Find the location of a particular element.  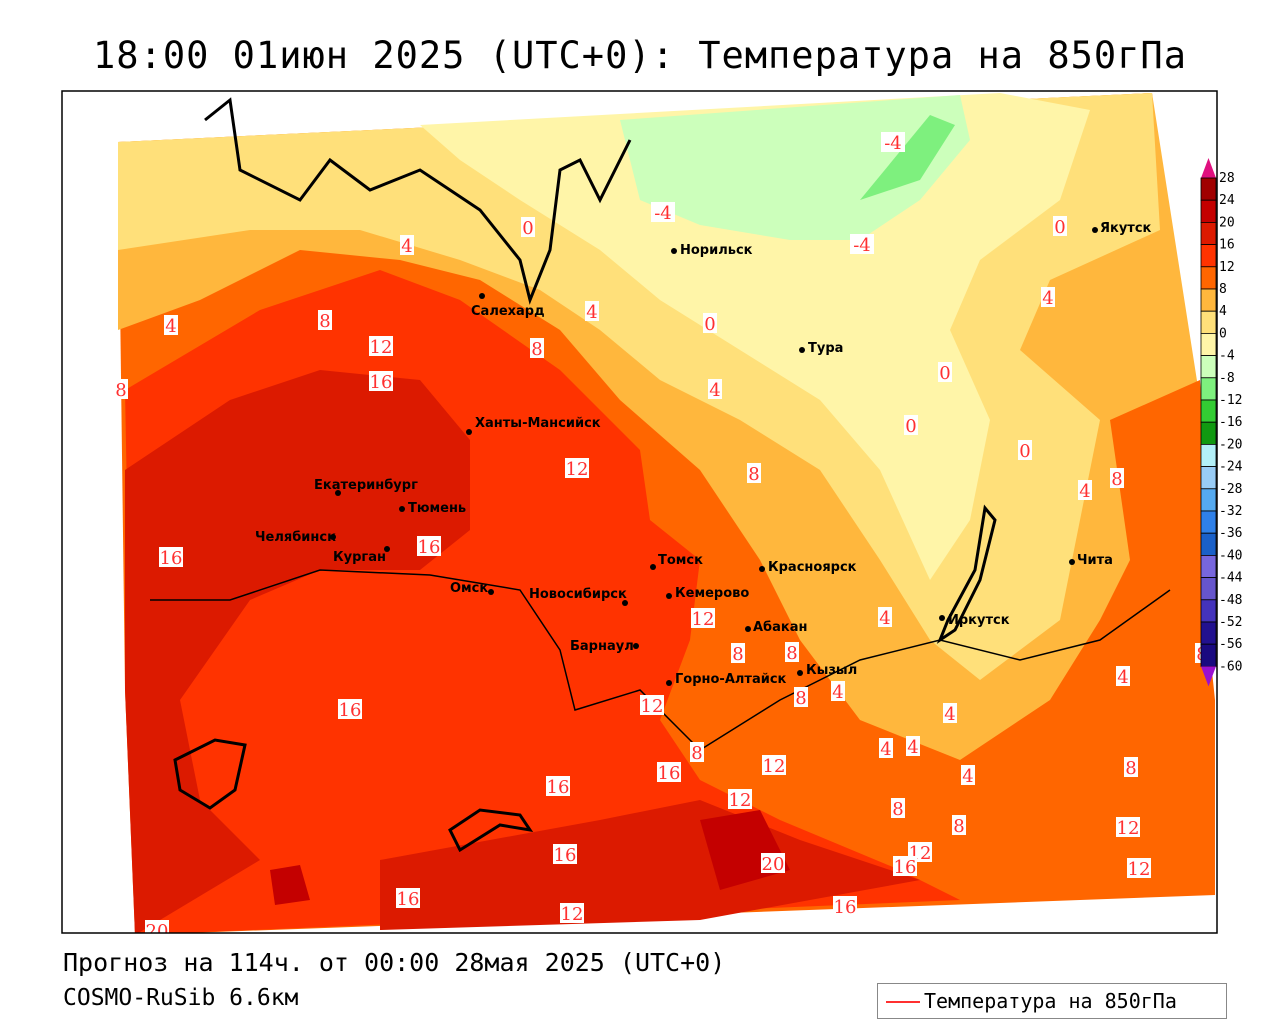

city: Норильск is located at coordinates (712, 250).